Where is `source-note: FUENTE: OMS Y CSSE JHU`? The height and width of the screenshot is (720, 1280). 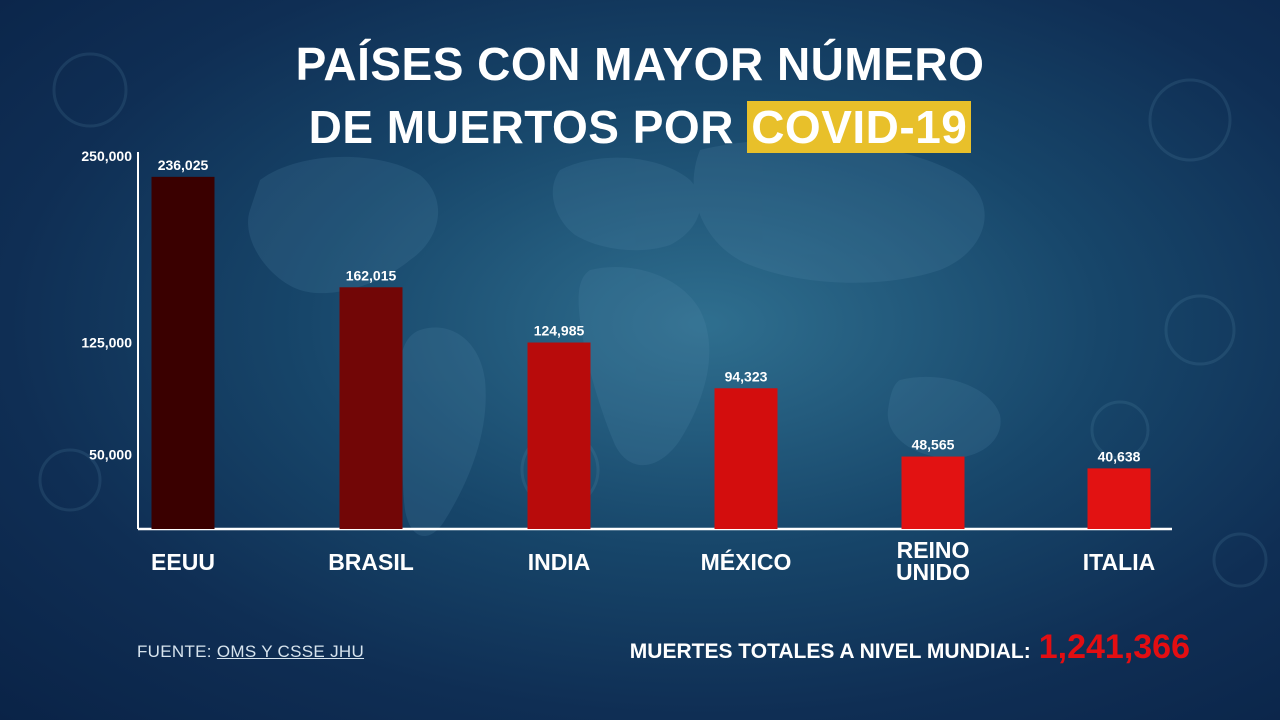
source-note: FUENTE: OMS Y CSSE JHU is located at coordinates (250, 652).